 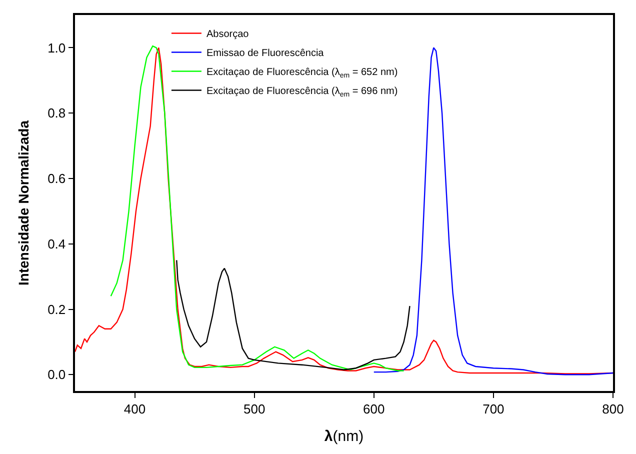 I want to click on x-tick-label: 500, so click(x=254, y=408).